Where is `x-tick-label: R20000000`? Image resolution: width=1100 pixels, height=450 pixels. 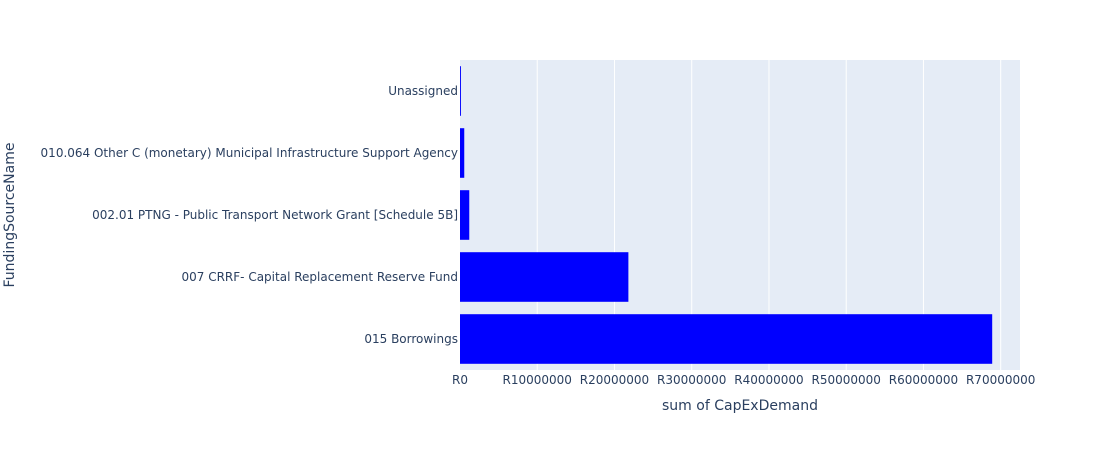
x-tick-label: R20000000 is located at coordinates (614, 380).